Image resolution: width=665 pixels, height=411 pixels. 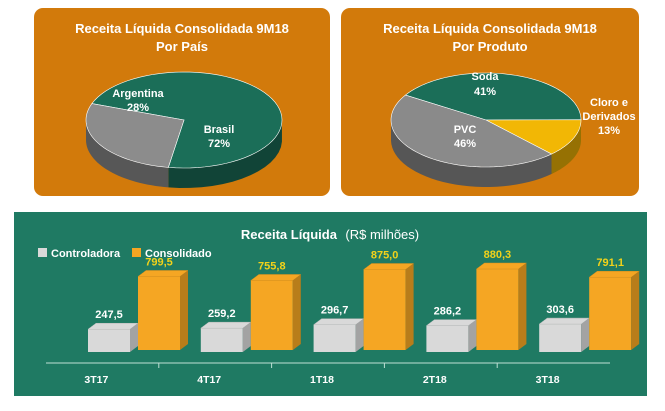 What do you see at coordinates (219, 144) in the screenshot?
I see `slice-value-brasil: 72%` at bounding box center [219, 144].